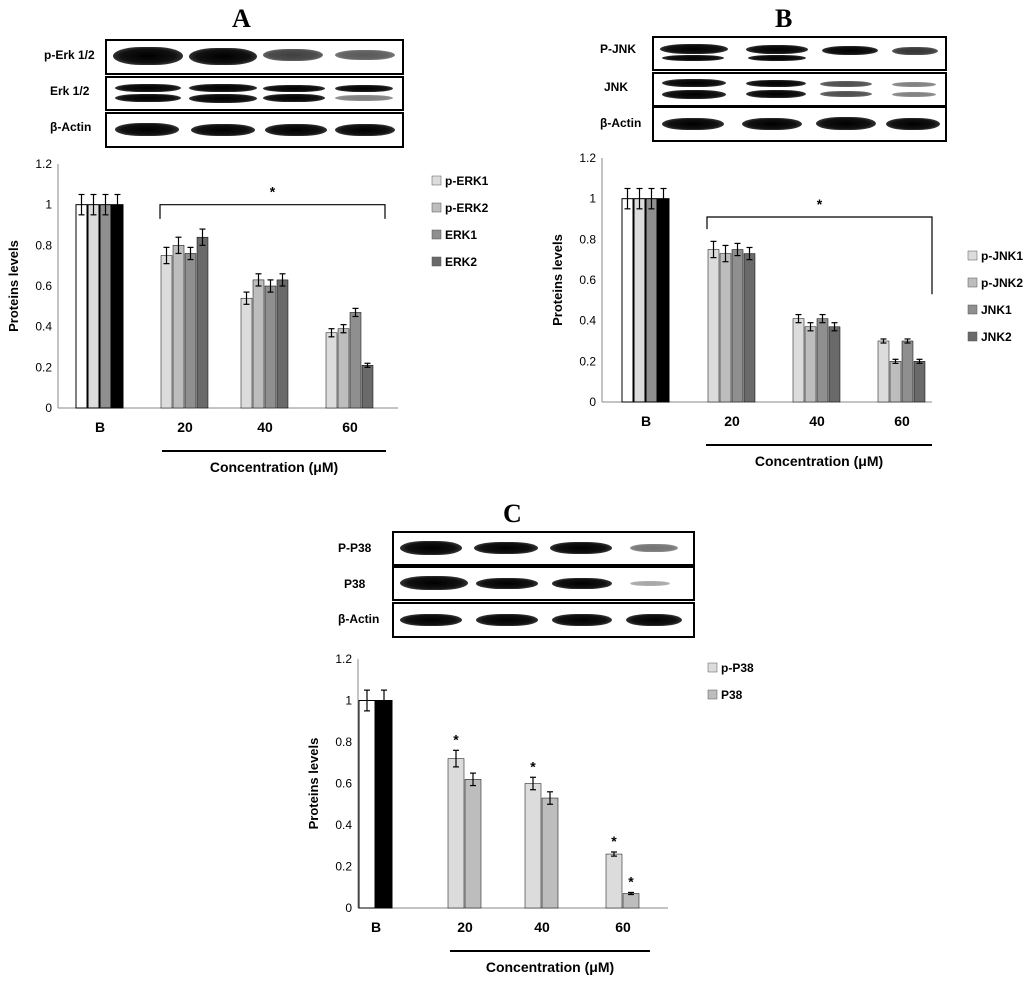 The width and height of the screenshot is (1024, 985). I want to click on panel-b-letter: B, so click(784, 18).